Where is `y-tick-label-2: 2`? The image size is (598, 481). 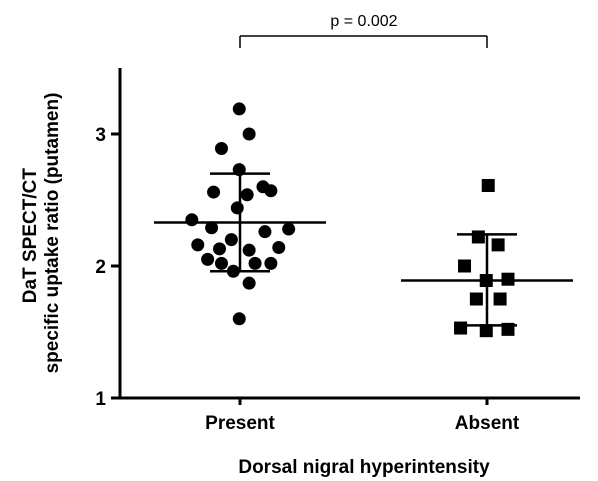 y-tick-label-2: 2 is located at coordinates (100, 267).